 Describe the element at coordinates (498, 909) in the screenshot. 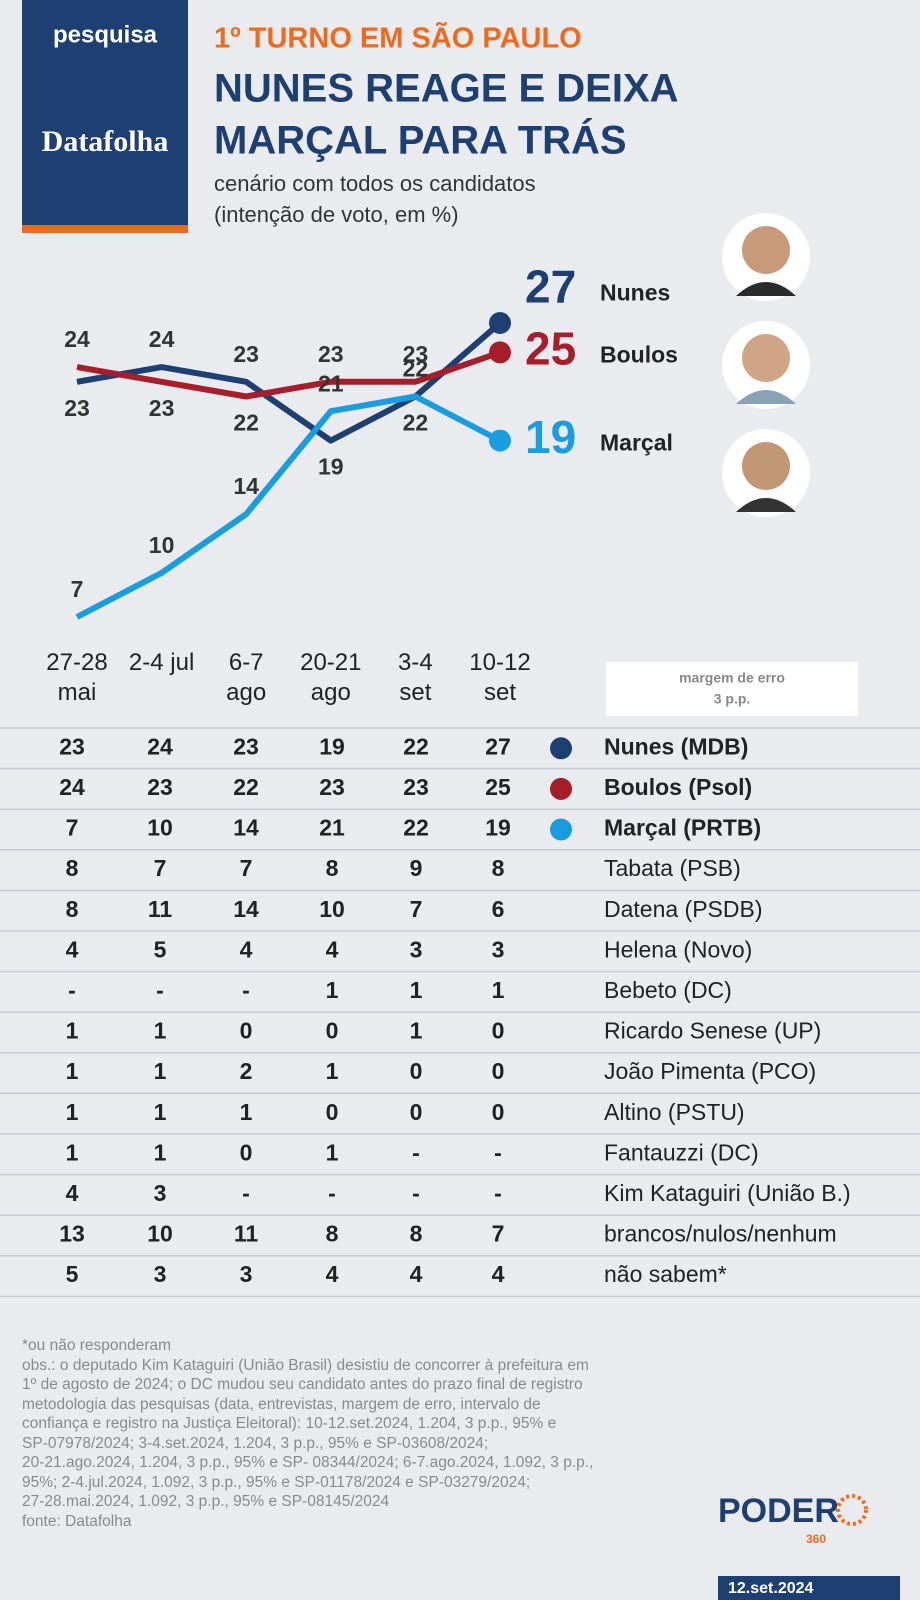

I see `cell: 6` at that location.